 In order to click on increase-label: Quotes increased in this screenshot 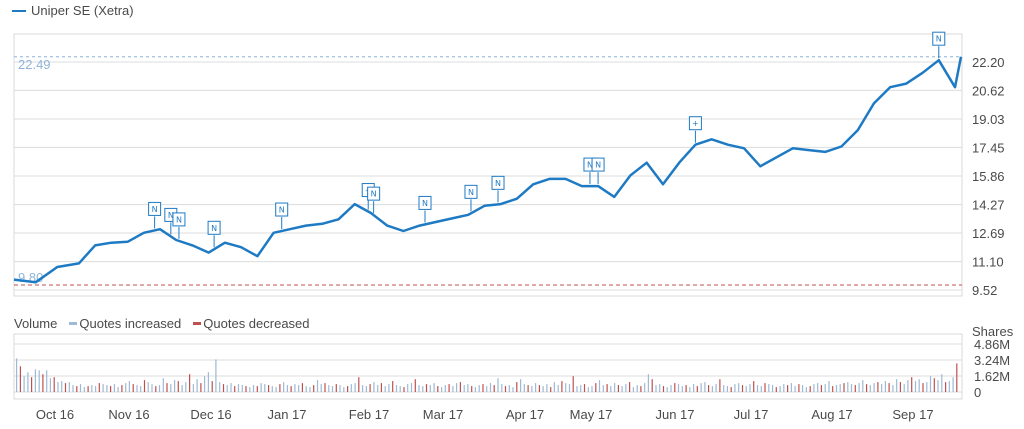, I will do `click(130, 323)`.